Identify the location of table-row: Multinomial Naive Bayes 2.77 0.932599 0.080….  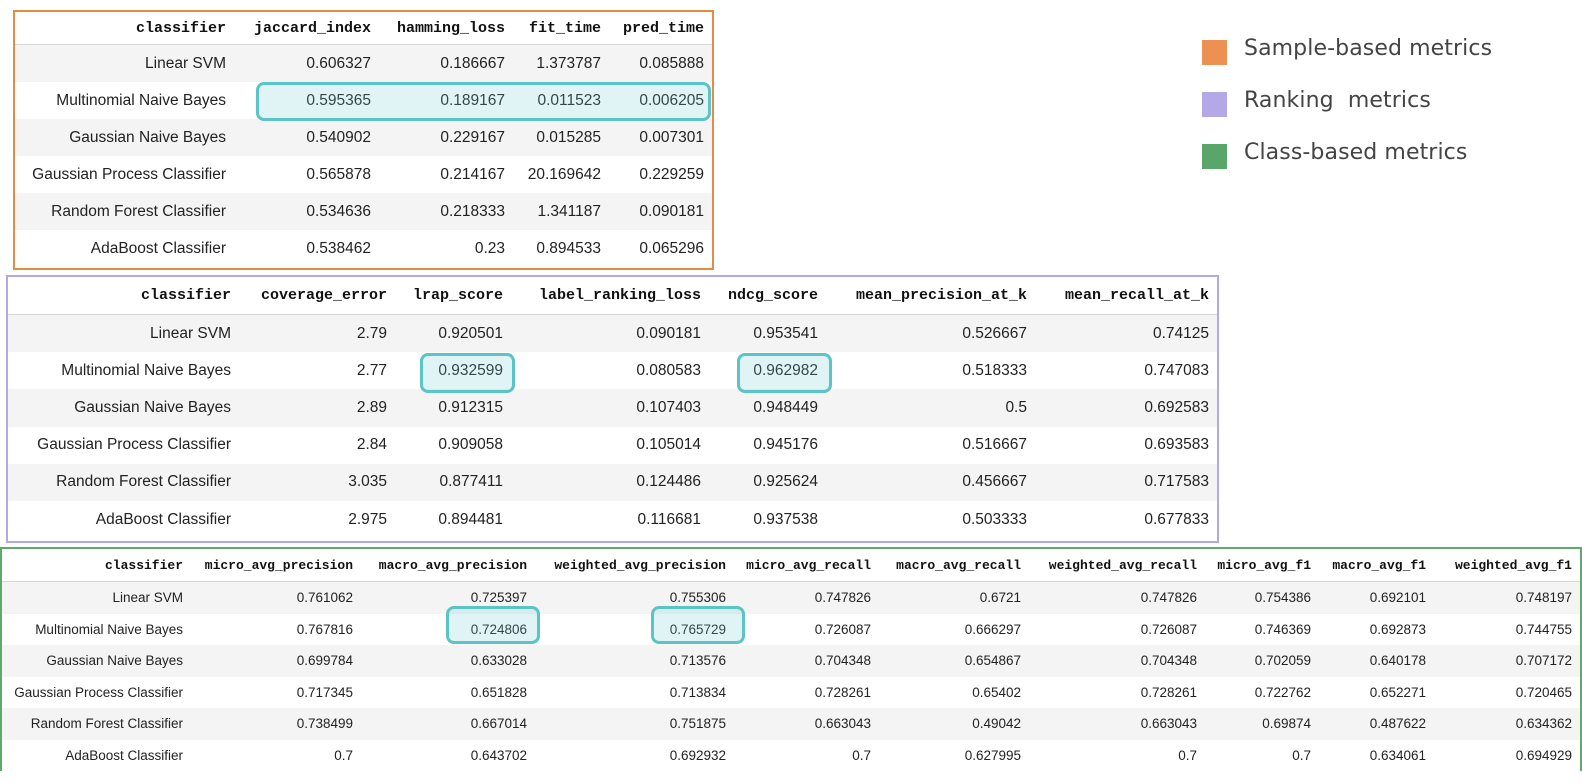
(612, 371).